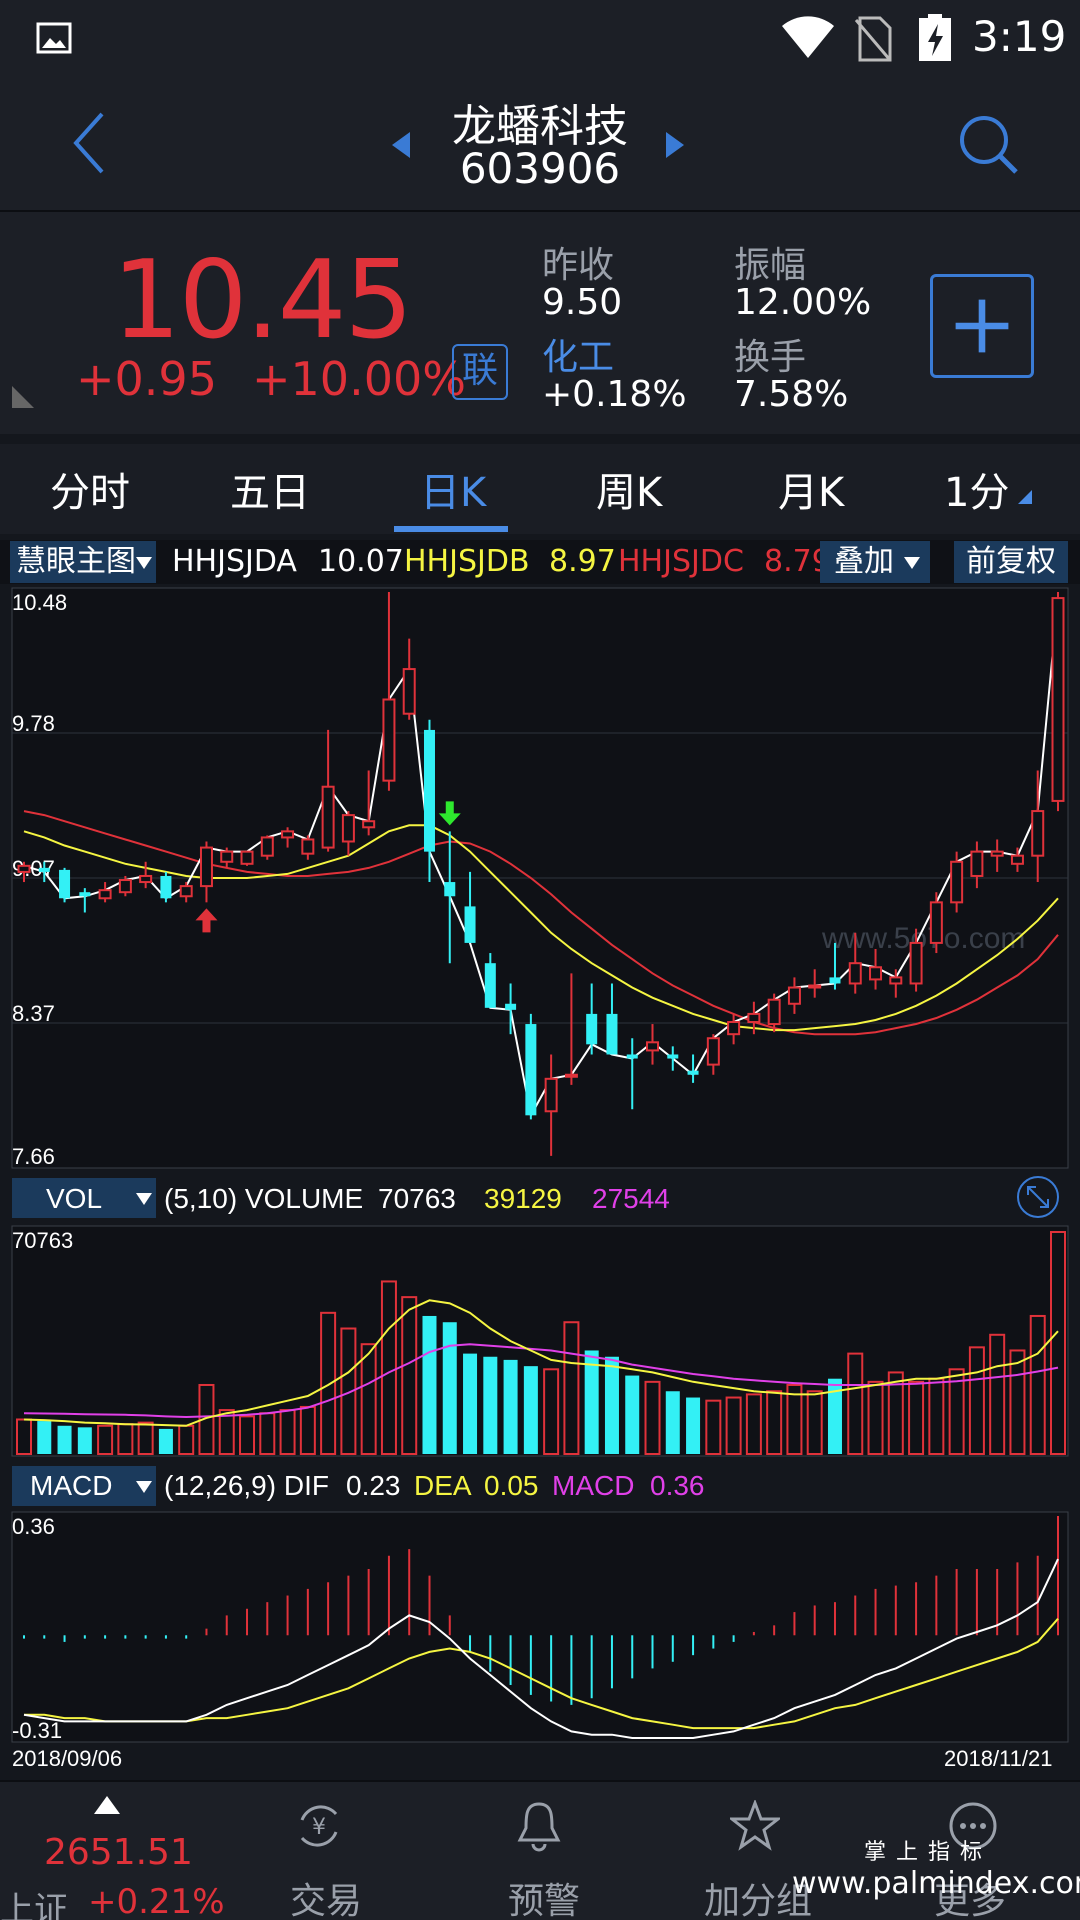  Describe the element at coordinates (107, 1805) in the screenshot. I see `up-arrow-icon` at that location.